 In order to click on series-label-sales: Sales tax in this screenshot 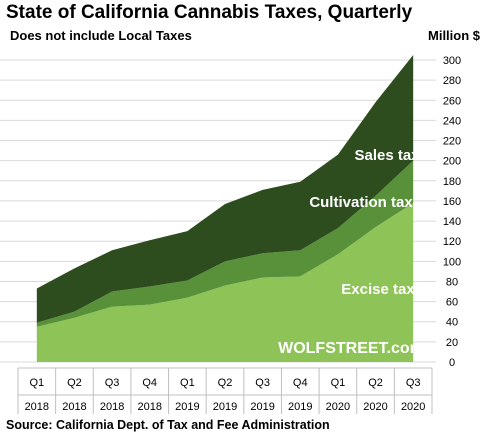, I will do `click(387, 155)`.